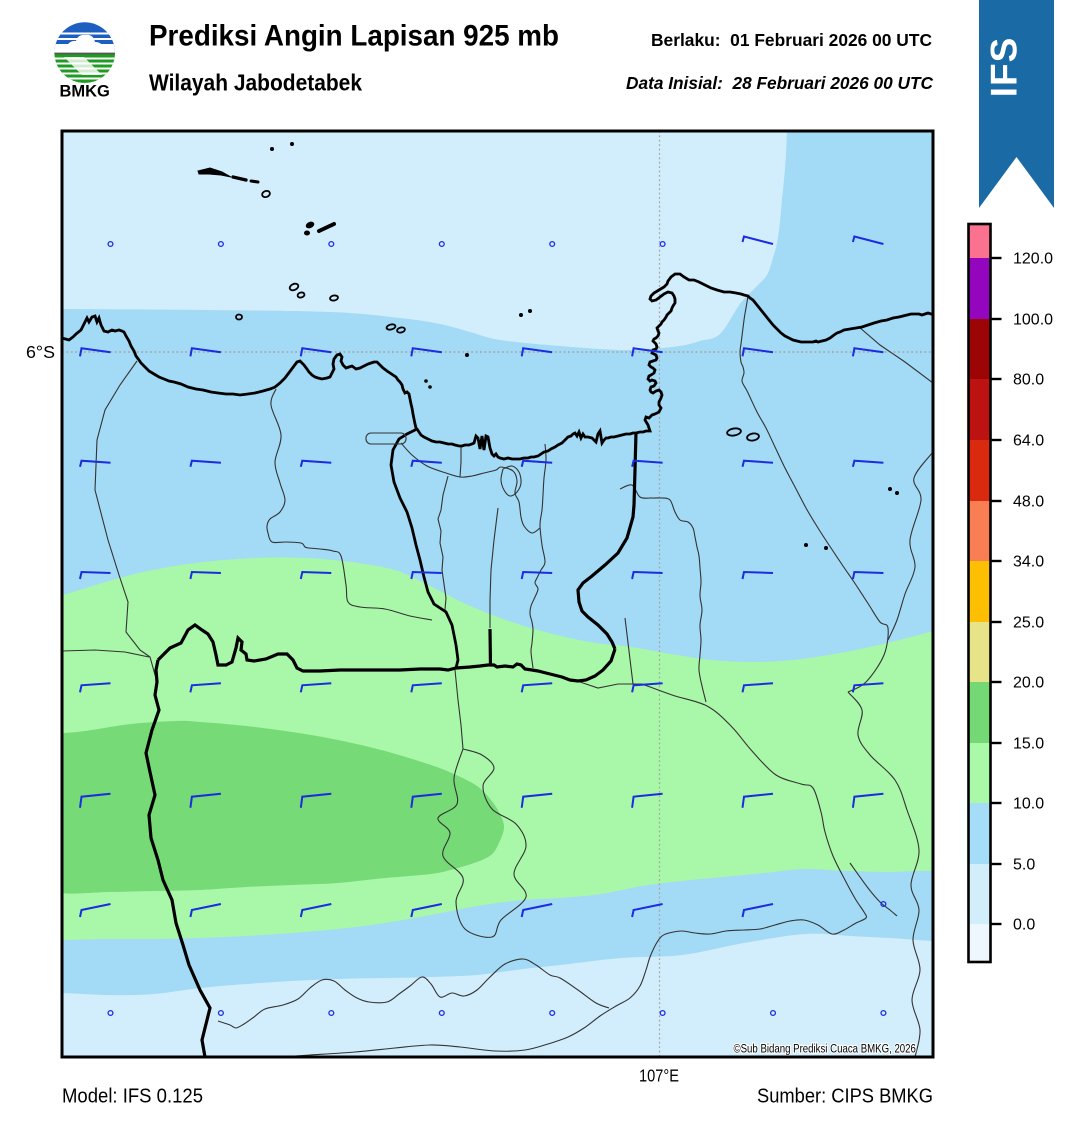  I want to click on svg-text: Wilayah Jabodetabek, so click(255, 83).